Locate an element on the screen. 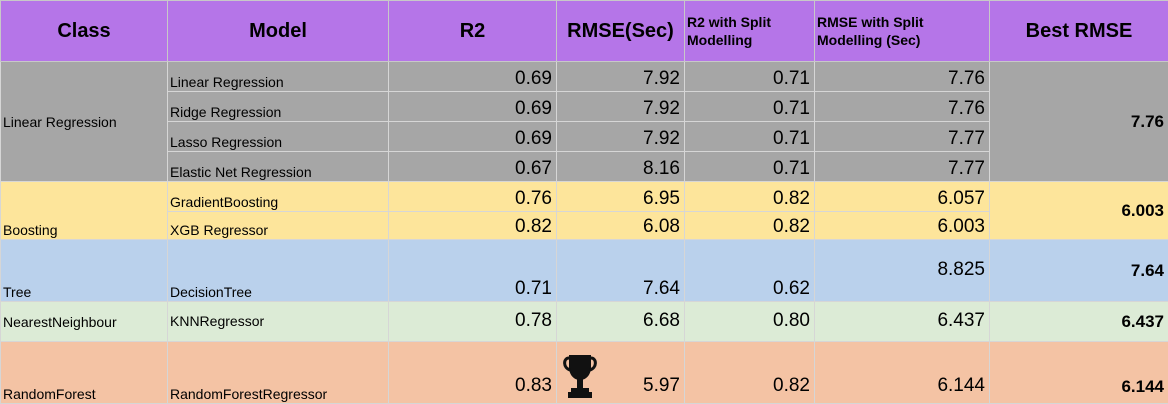 The image size is (1168, 404). model-cell: Lasso Regression is located at coordinates (278, 136).